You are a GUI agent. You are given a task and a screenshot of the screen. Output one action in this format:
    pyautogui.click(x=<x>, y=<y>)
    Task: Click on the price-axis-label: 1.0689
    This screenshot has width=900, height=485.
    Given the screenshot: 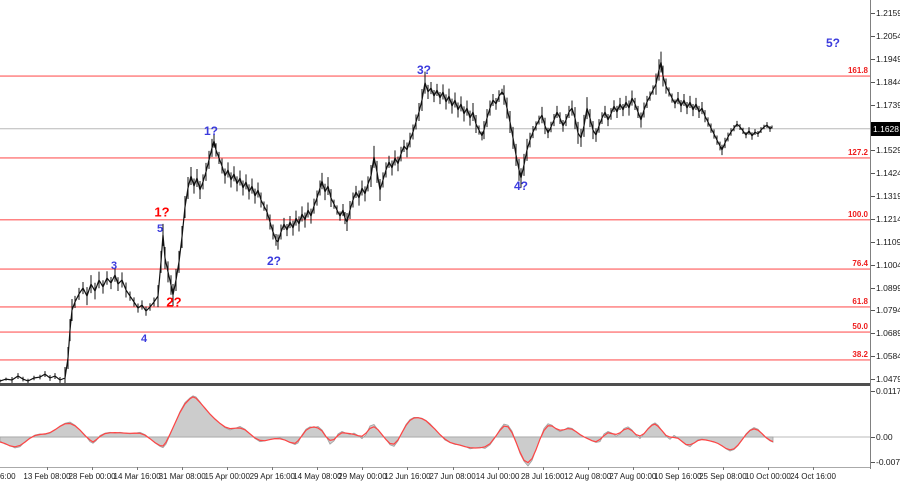 What is the action you would take?
    pyautogui.click(x=888, y=333)
    